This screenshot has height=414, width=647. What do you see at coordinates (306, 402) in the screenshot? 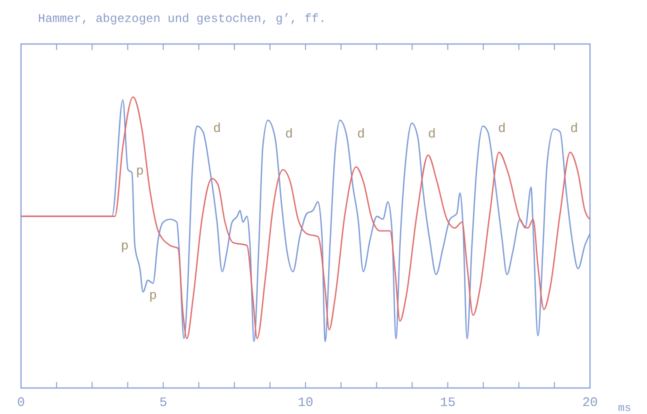
I see `x-tick-label: 10` at bounding box center [306, 402].